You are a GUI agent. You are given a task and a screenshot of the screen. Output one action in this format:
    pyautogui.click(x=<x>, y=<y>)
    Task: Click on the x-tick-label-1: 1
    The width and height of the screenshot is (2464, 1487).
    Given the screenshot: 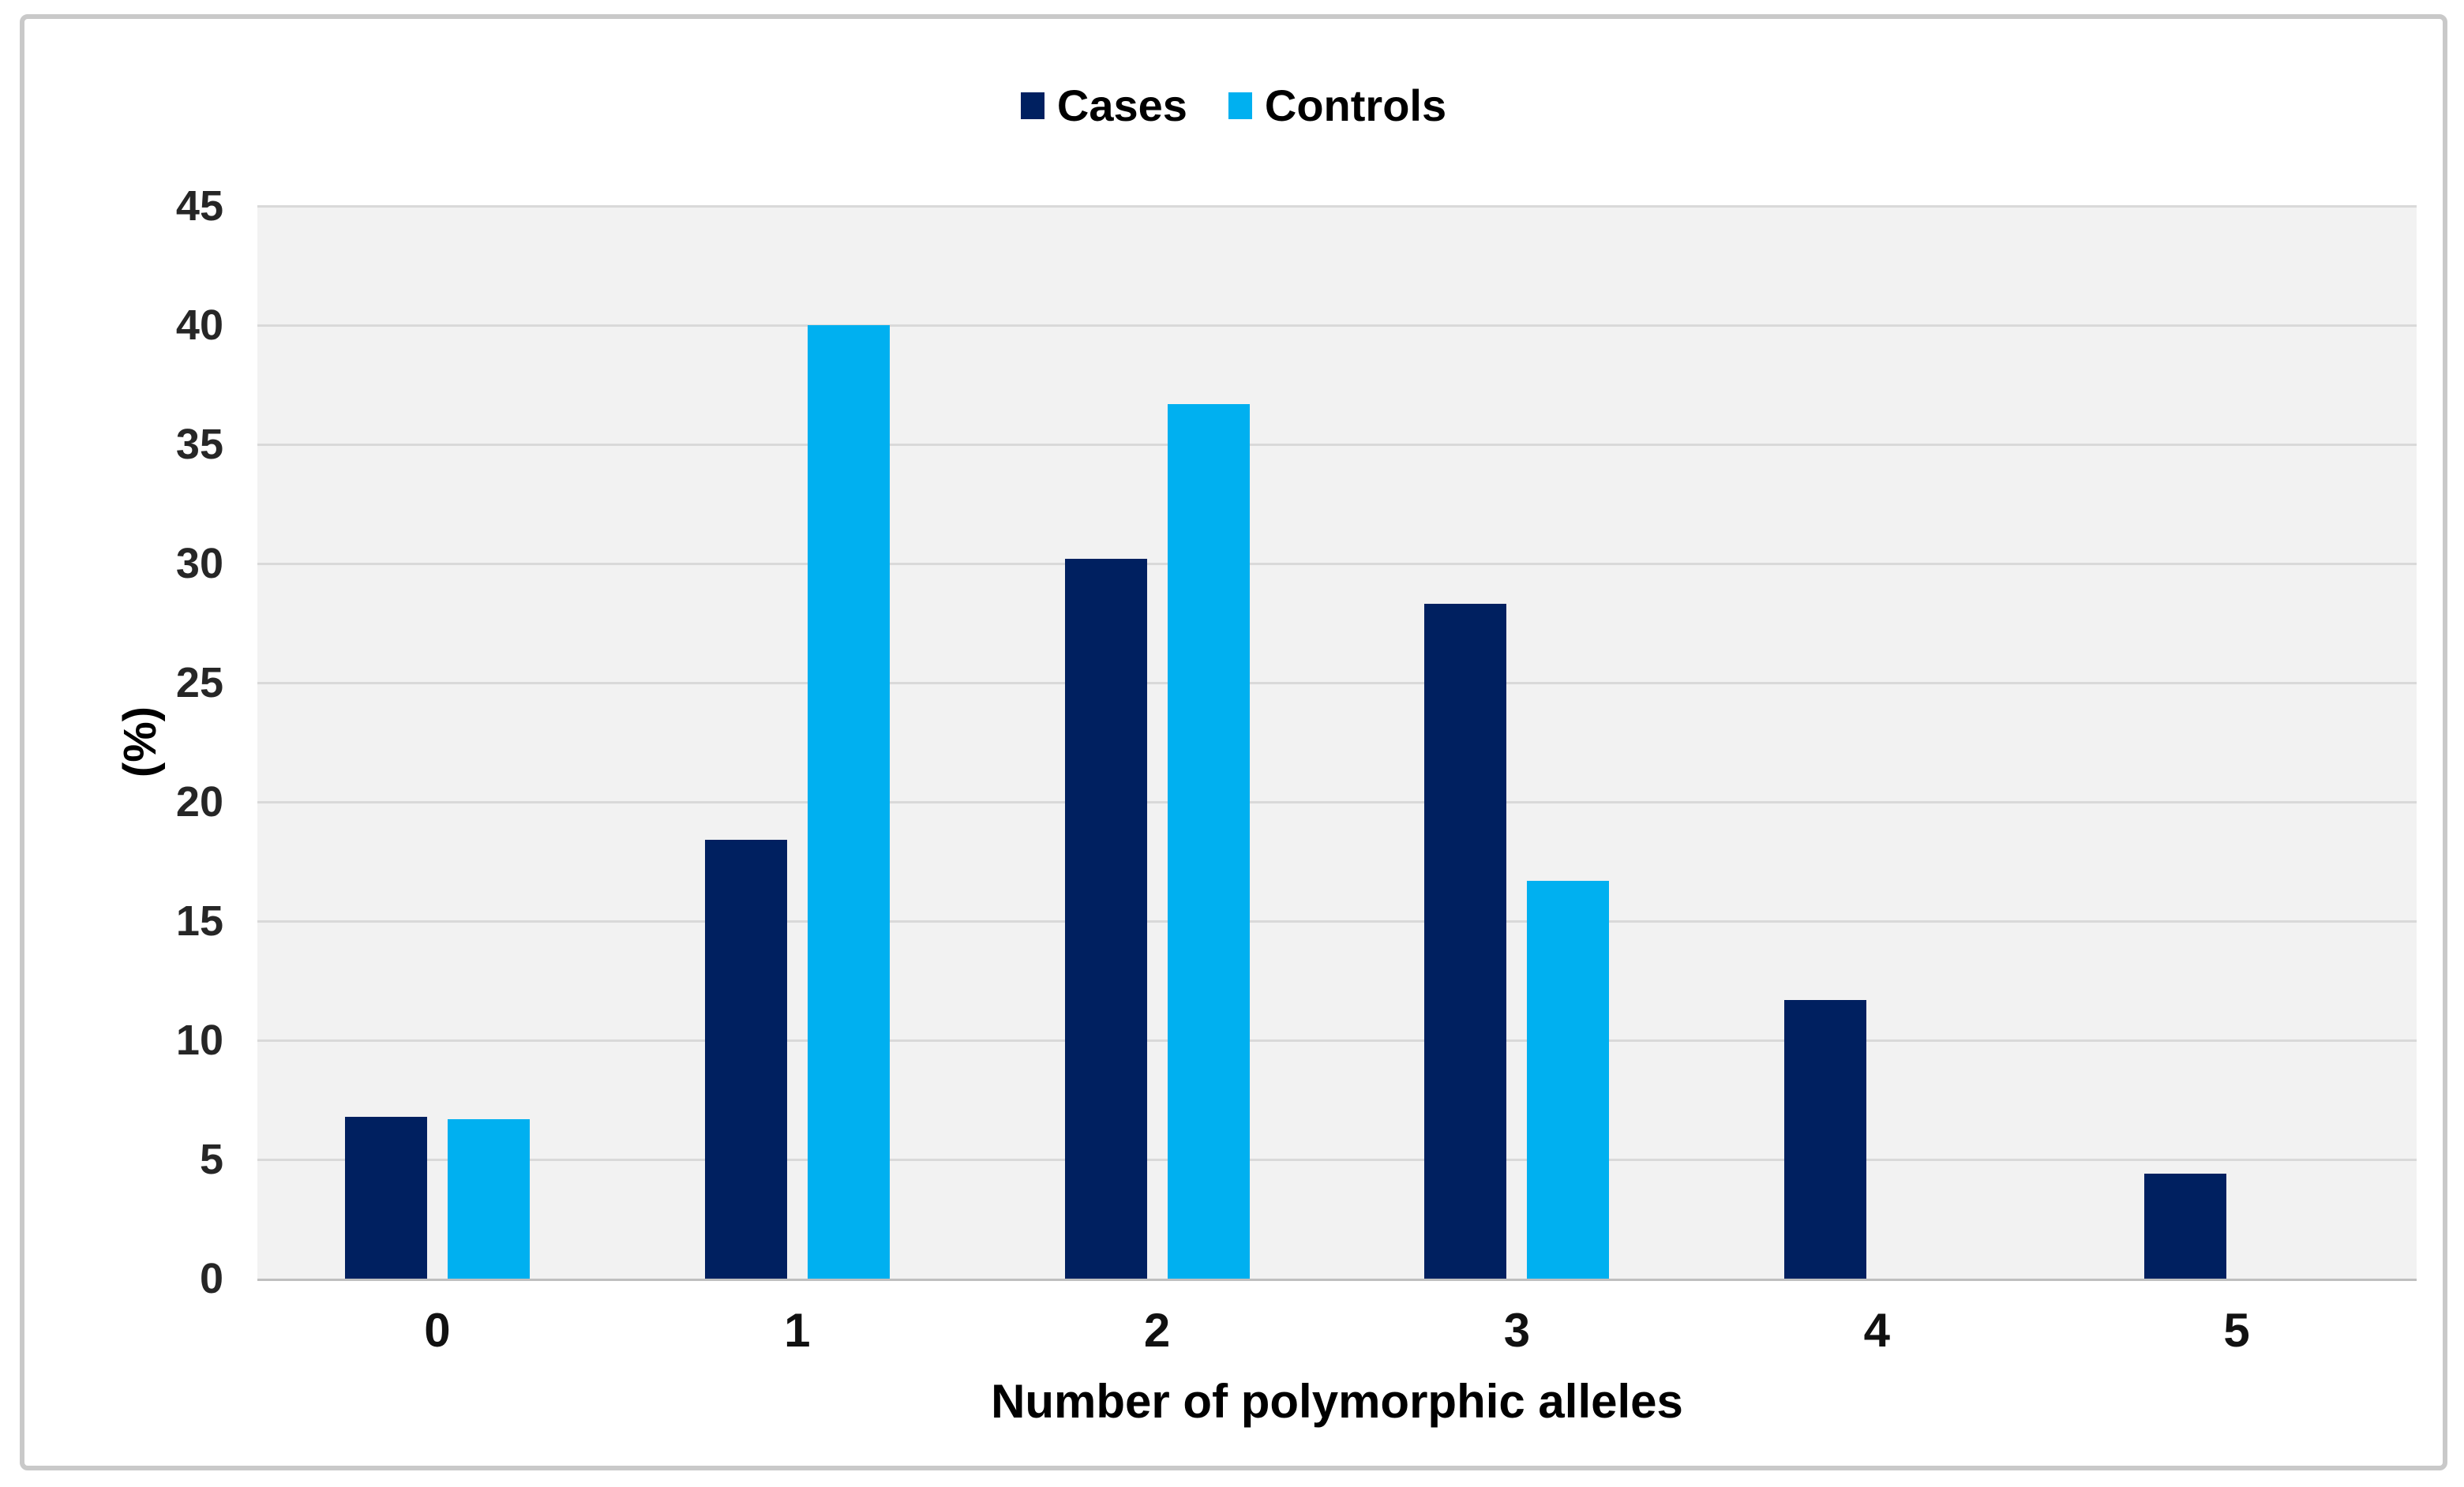 What is the action you would take?
    pyautogui.click(x=797, y=1330)
    